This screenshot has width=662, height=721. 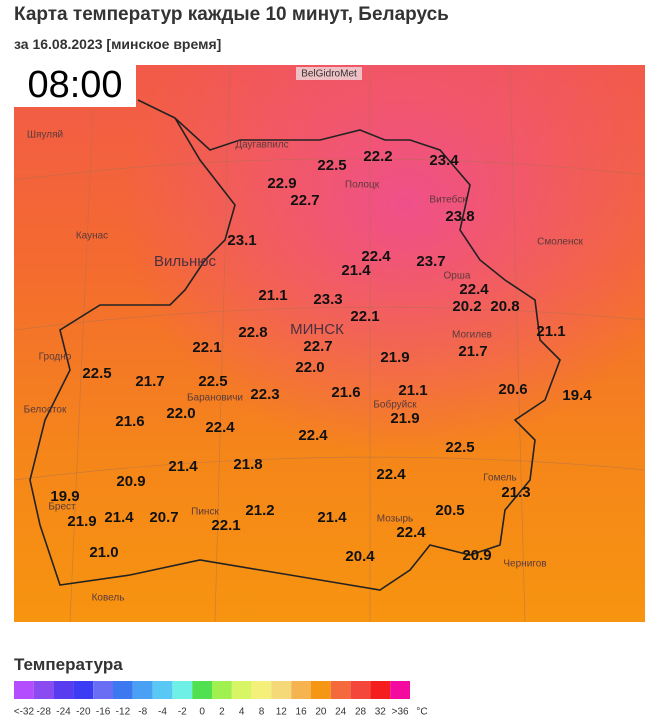 What do you see at coordinates (457, 276) in the screenshot?
I see `city-label: Орша` at bounding box center [457, 276].